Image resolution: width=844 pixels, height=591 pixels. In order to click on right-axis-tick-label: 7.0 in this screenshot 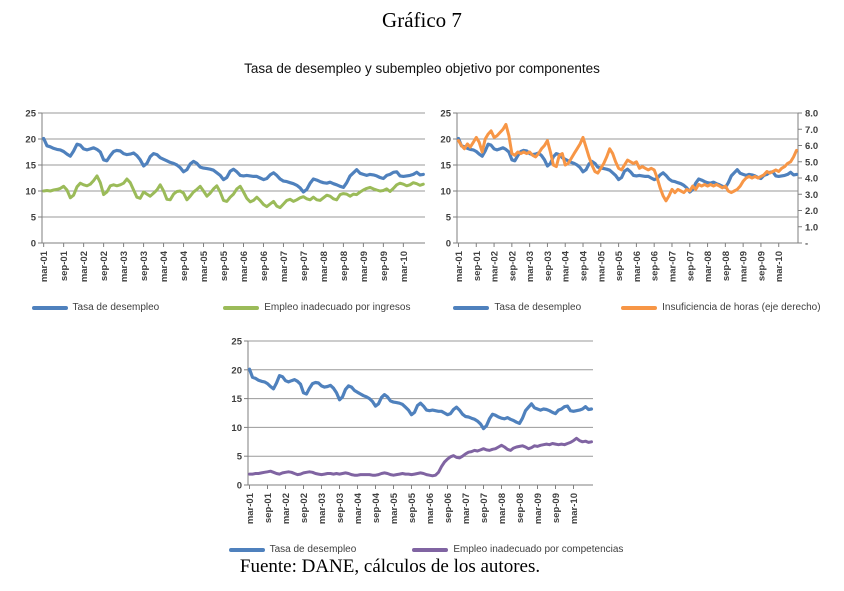, I will do `click(811, 130)`.